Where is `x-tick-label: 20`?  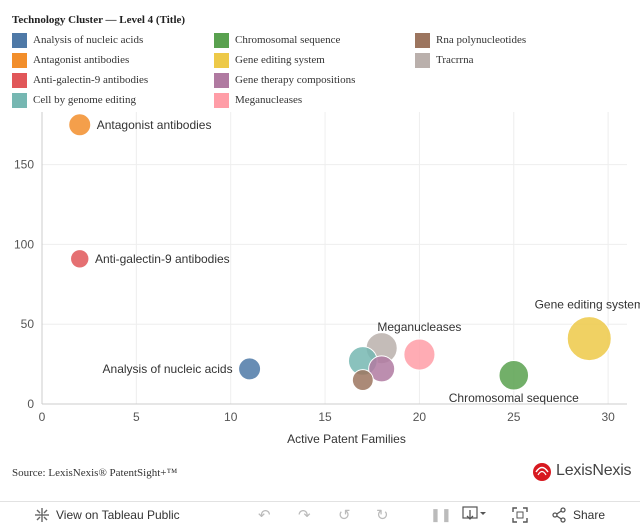
x-tick-label: 20 is located at coordinates (420, 417).